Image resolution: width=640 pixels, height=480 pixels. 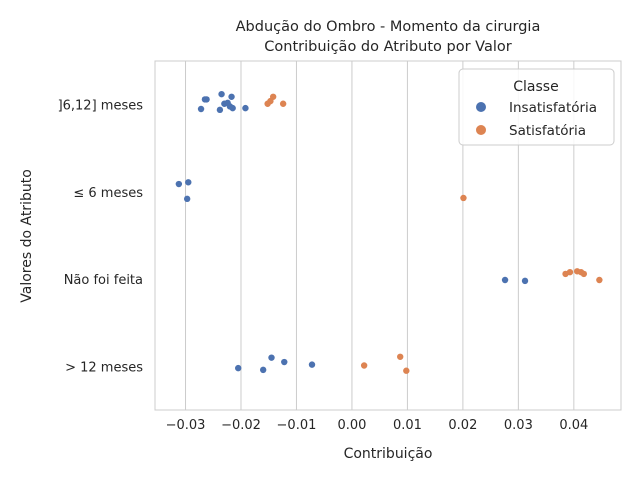 What do you see at coordinates (481, 107) in the screenshot?
I see `legend-marker-insatisfatoria` at bounding box center [481, 107].